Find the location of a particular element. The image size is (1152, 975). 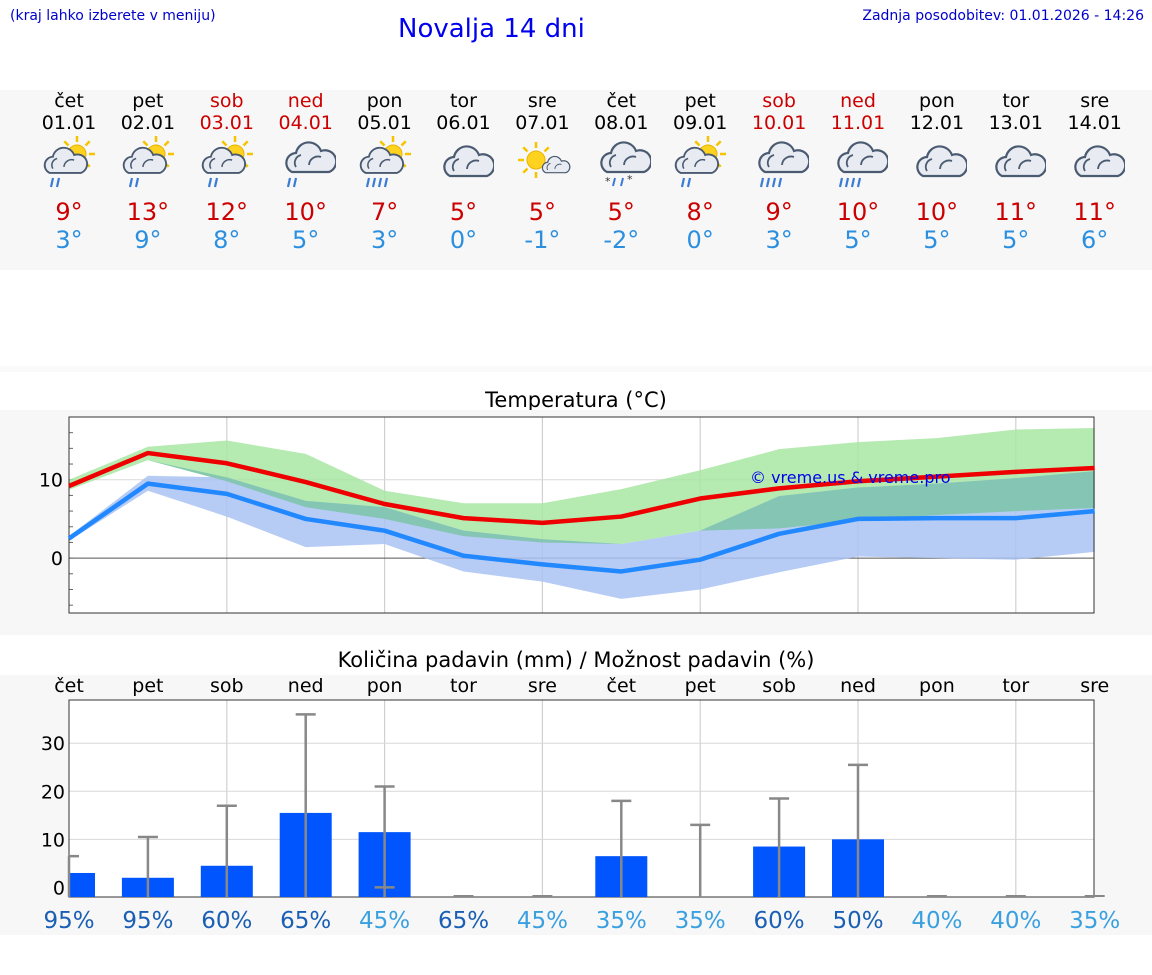

temp-max: 11° is located at coordinates (1016, 212).